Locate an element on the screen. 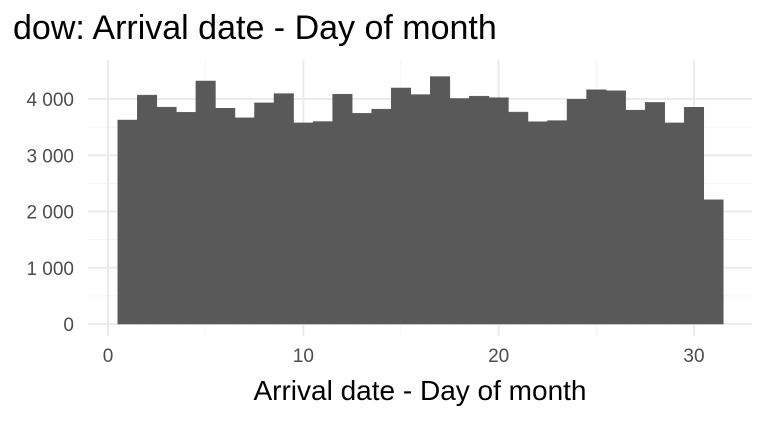 Image resolution: width=768 pixels, height=422 pixels. x-tick-label: 10 is located at coordinates (303, 356).